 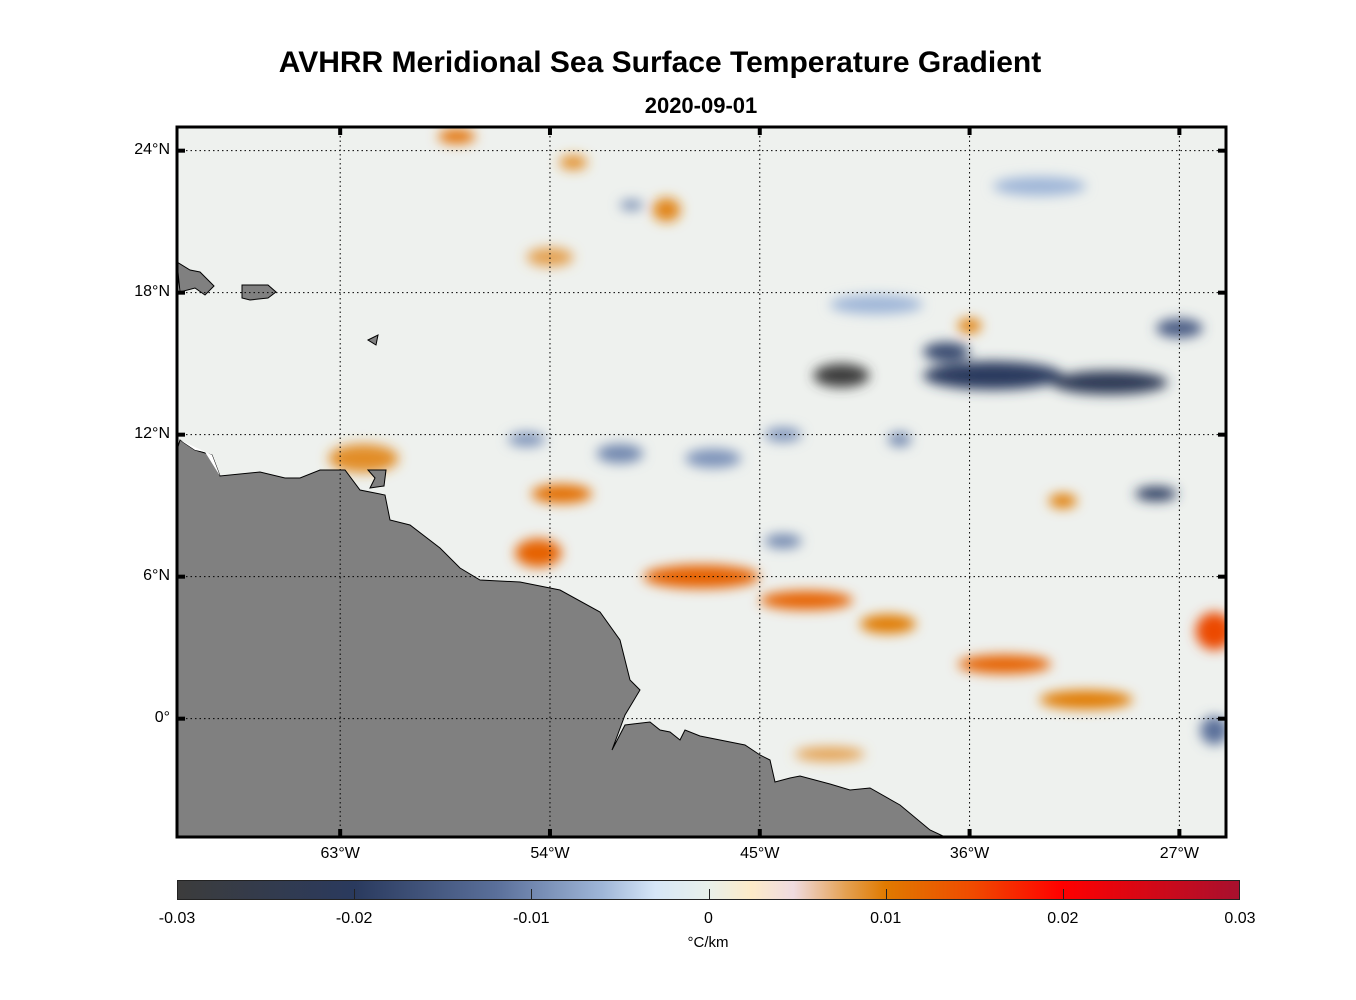 What do you see at coordinates (354, 918) in the screenshot?
I see `colorbar-tick-label: -0.02` at bounding box center [354, 918].